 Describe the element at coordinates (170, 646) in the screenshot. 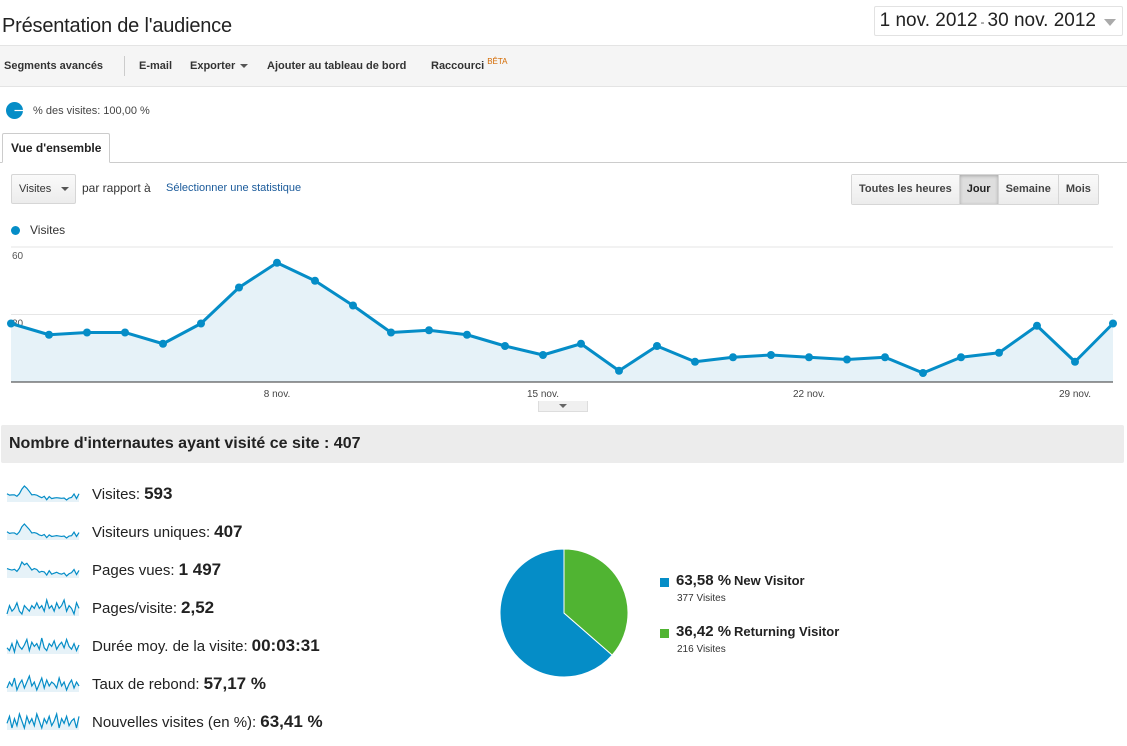

I see `metric-name: Durée moy. de la visite:` at that location.